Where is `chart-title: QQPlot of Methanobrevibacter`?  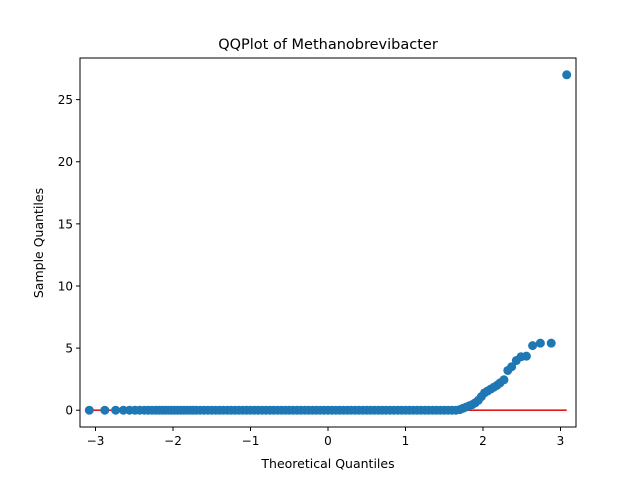 chart-title: QQPlot of Methanobrevibacter is located at coordinates (328, 45).